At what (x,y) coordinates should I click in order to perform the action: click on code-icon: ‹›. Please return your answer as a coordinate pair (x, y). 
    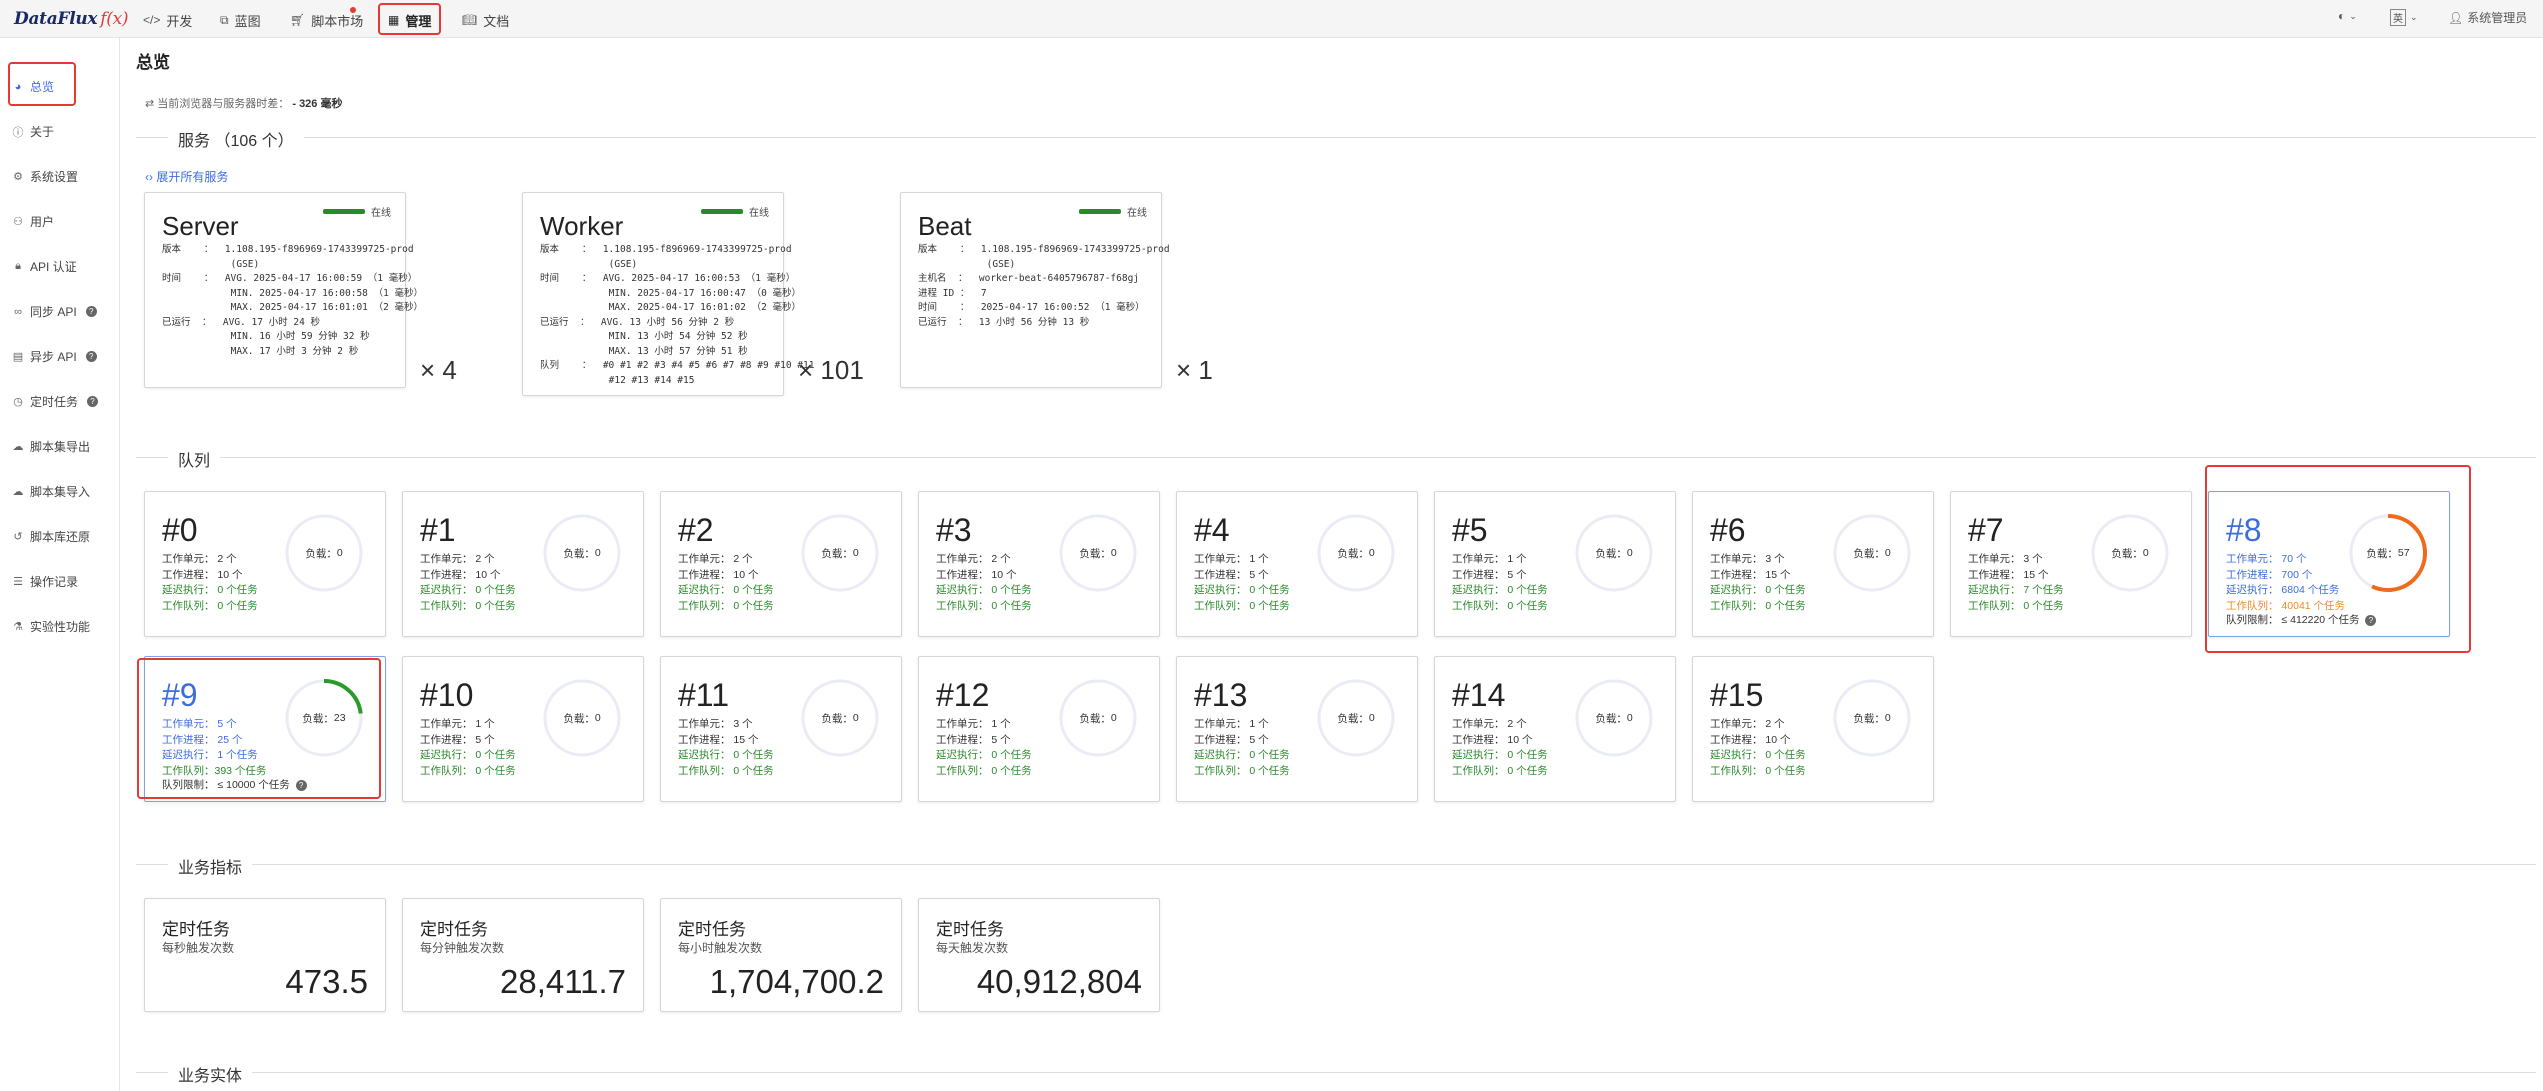
    Looking at the image, I should click on (149, 177).